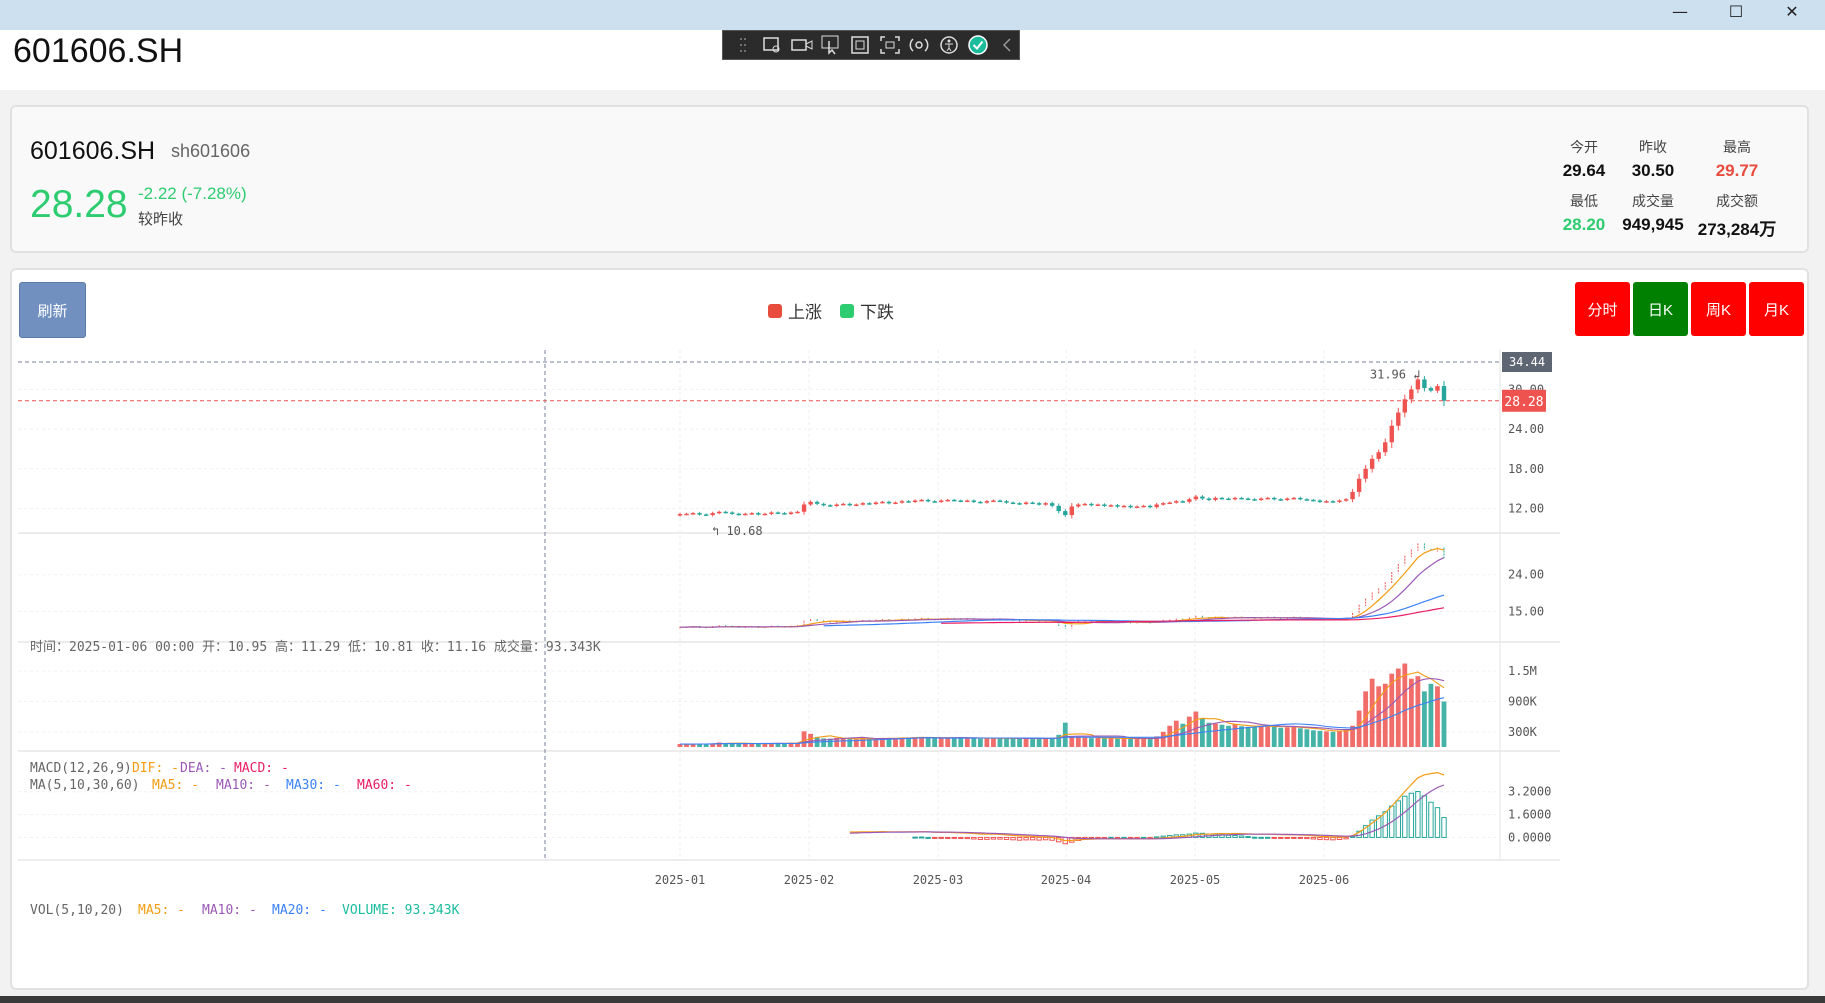 The width and height of the screenshot is (1825, 1003). What do you see at coordinates (1653, 147) in the screenshot?
I see `stat-label: 昨收` at bounding box center [1653, 147].